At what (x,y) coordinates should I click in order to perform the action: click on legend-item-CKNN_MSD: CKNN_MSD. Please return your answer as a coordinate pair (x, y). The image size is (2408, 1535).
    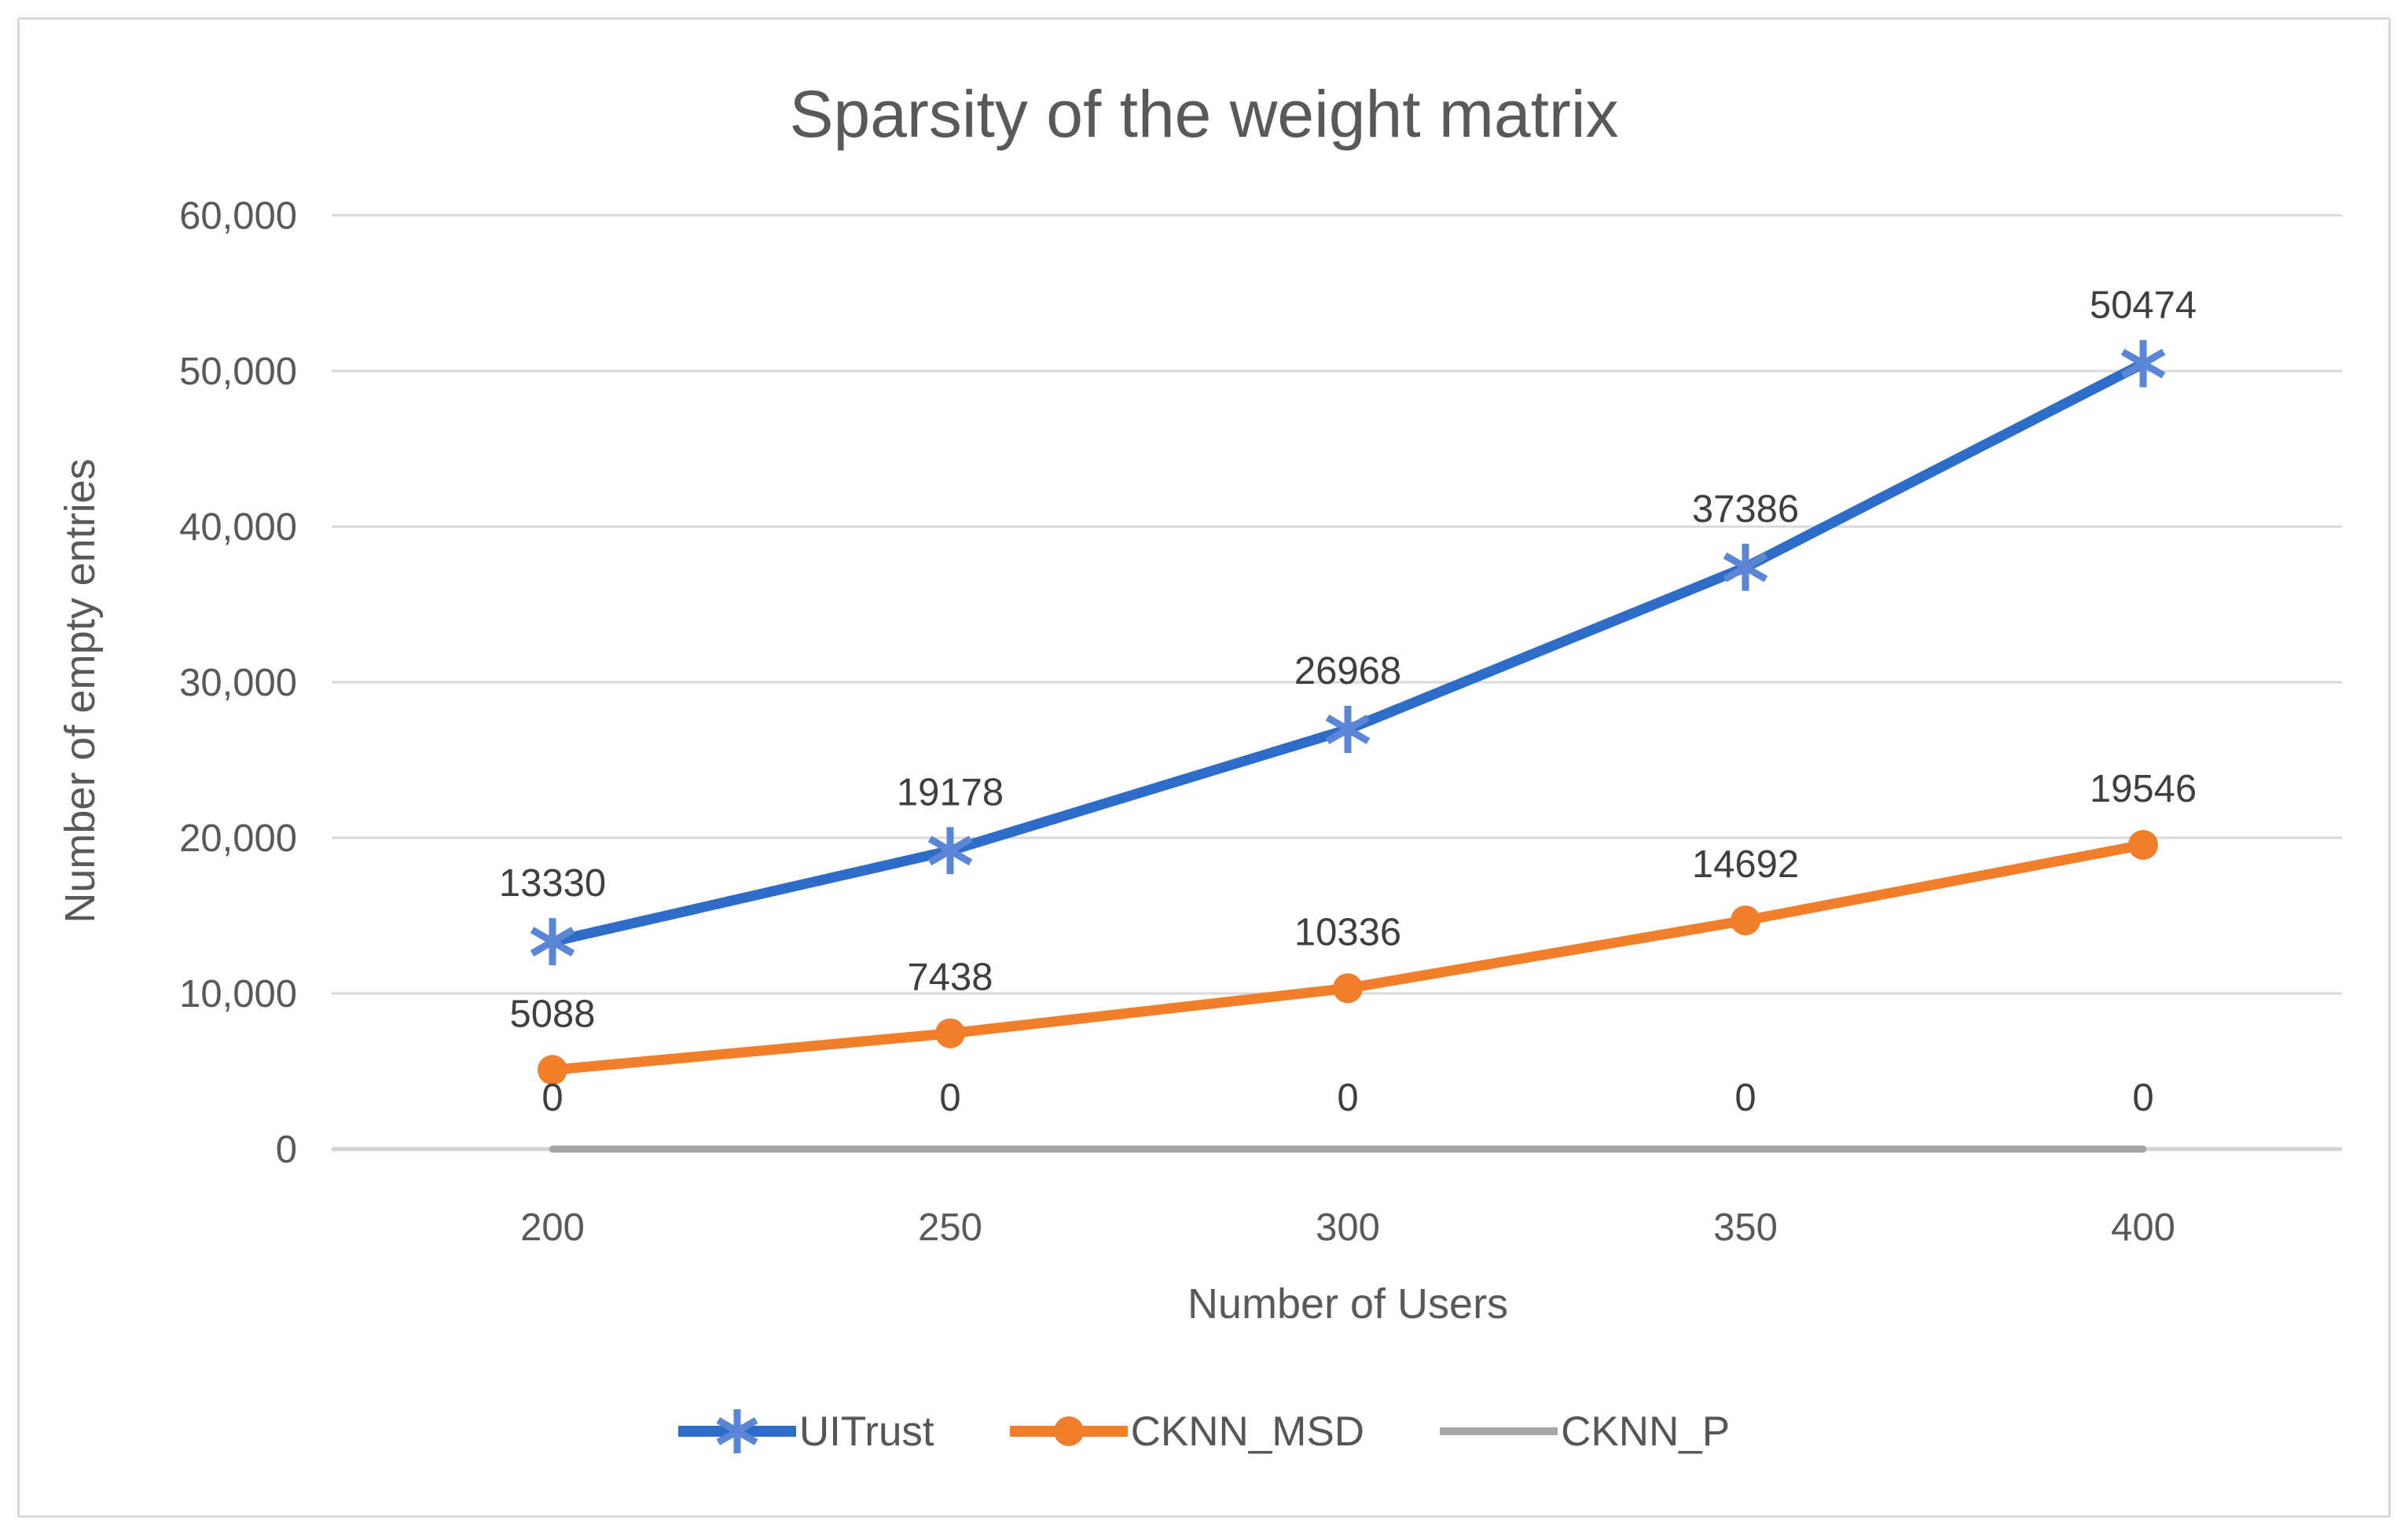
    Looking at the image, I should click on (1187, 1431).